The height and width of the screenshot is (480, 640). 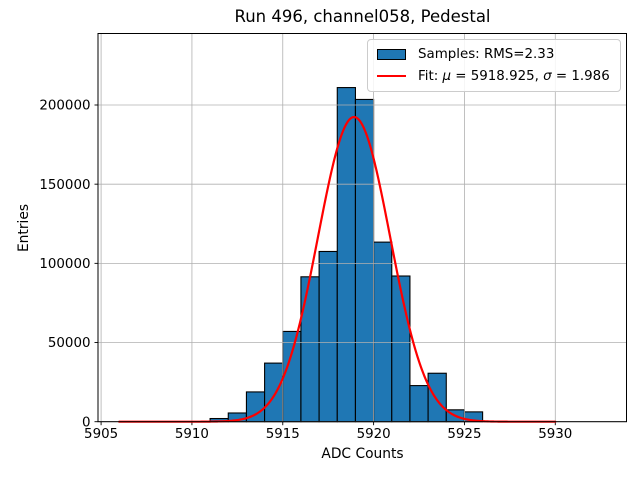 I want to click on y-tick-label: 50000, so click(x=69, y=343).